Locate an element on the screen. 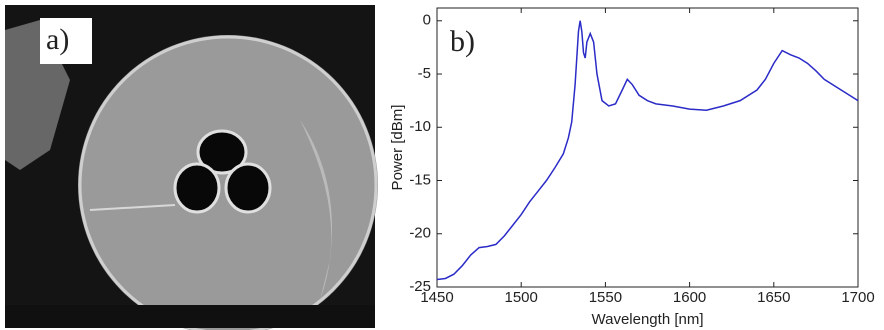  y-tick-label: -20 is located at coordinates (420, 233).